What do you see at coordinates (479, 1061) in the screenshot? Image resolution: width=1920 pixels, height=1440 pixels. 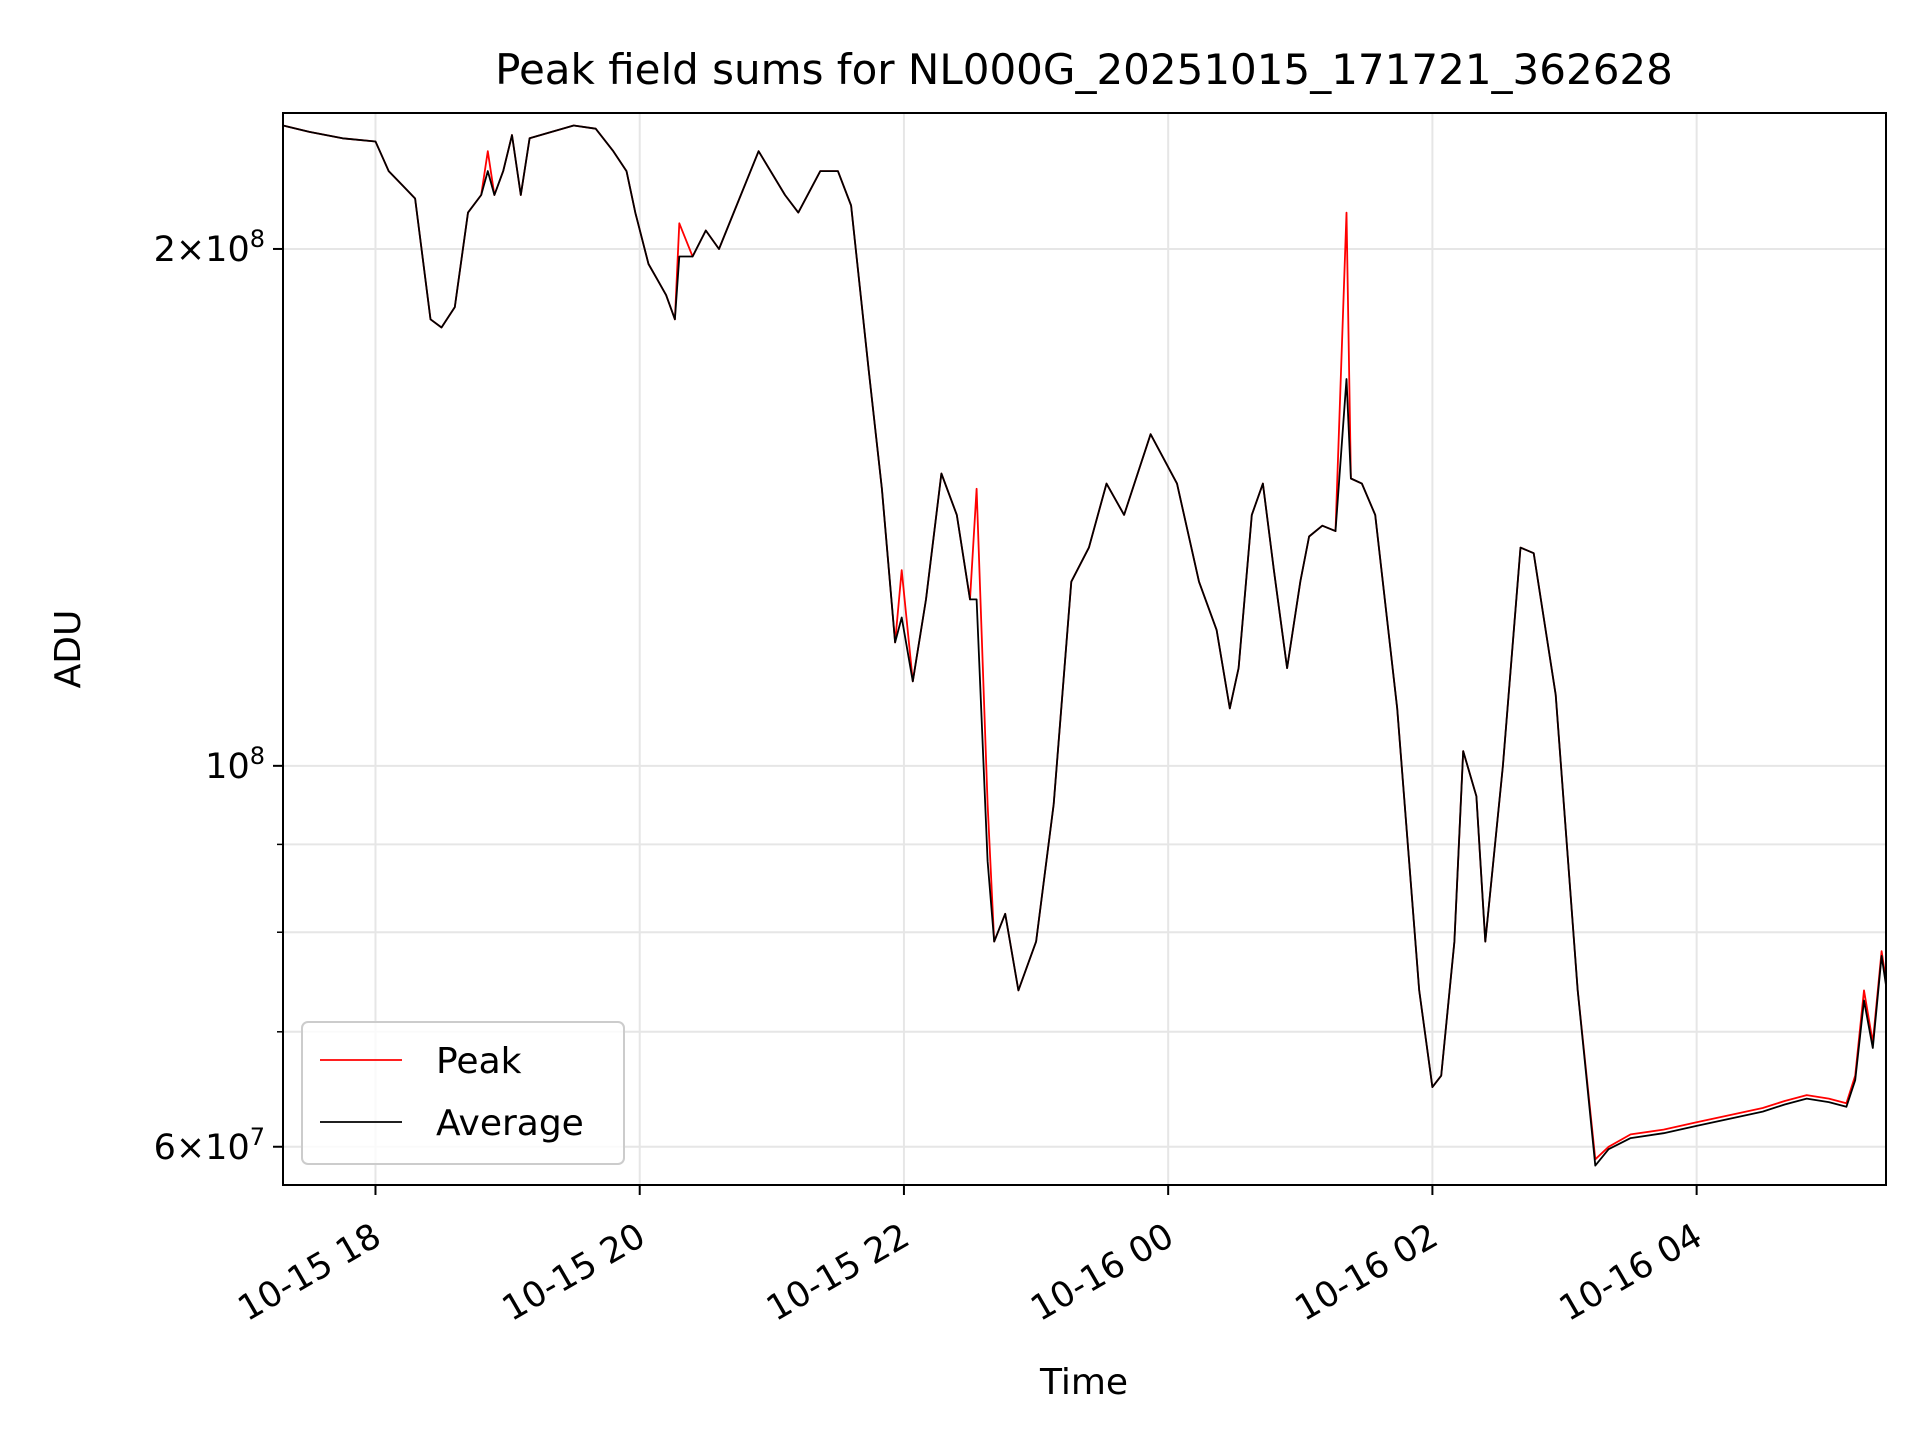 I see `legend-label-peak: Peak` at bounding box center [479, 1061].